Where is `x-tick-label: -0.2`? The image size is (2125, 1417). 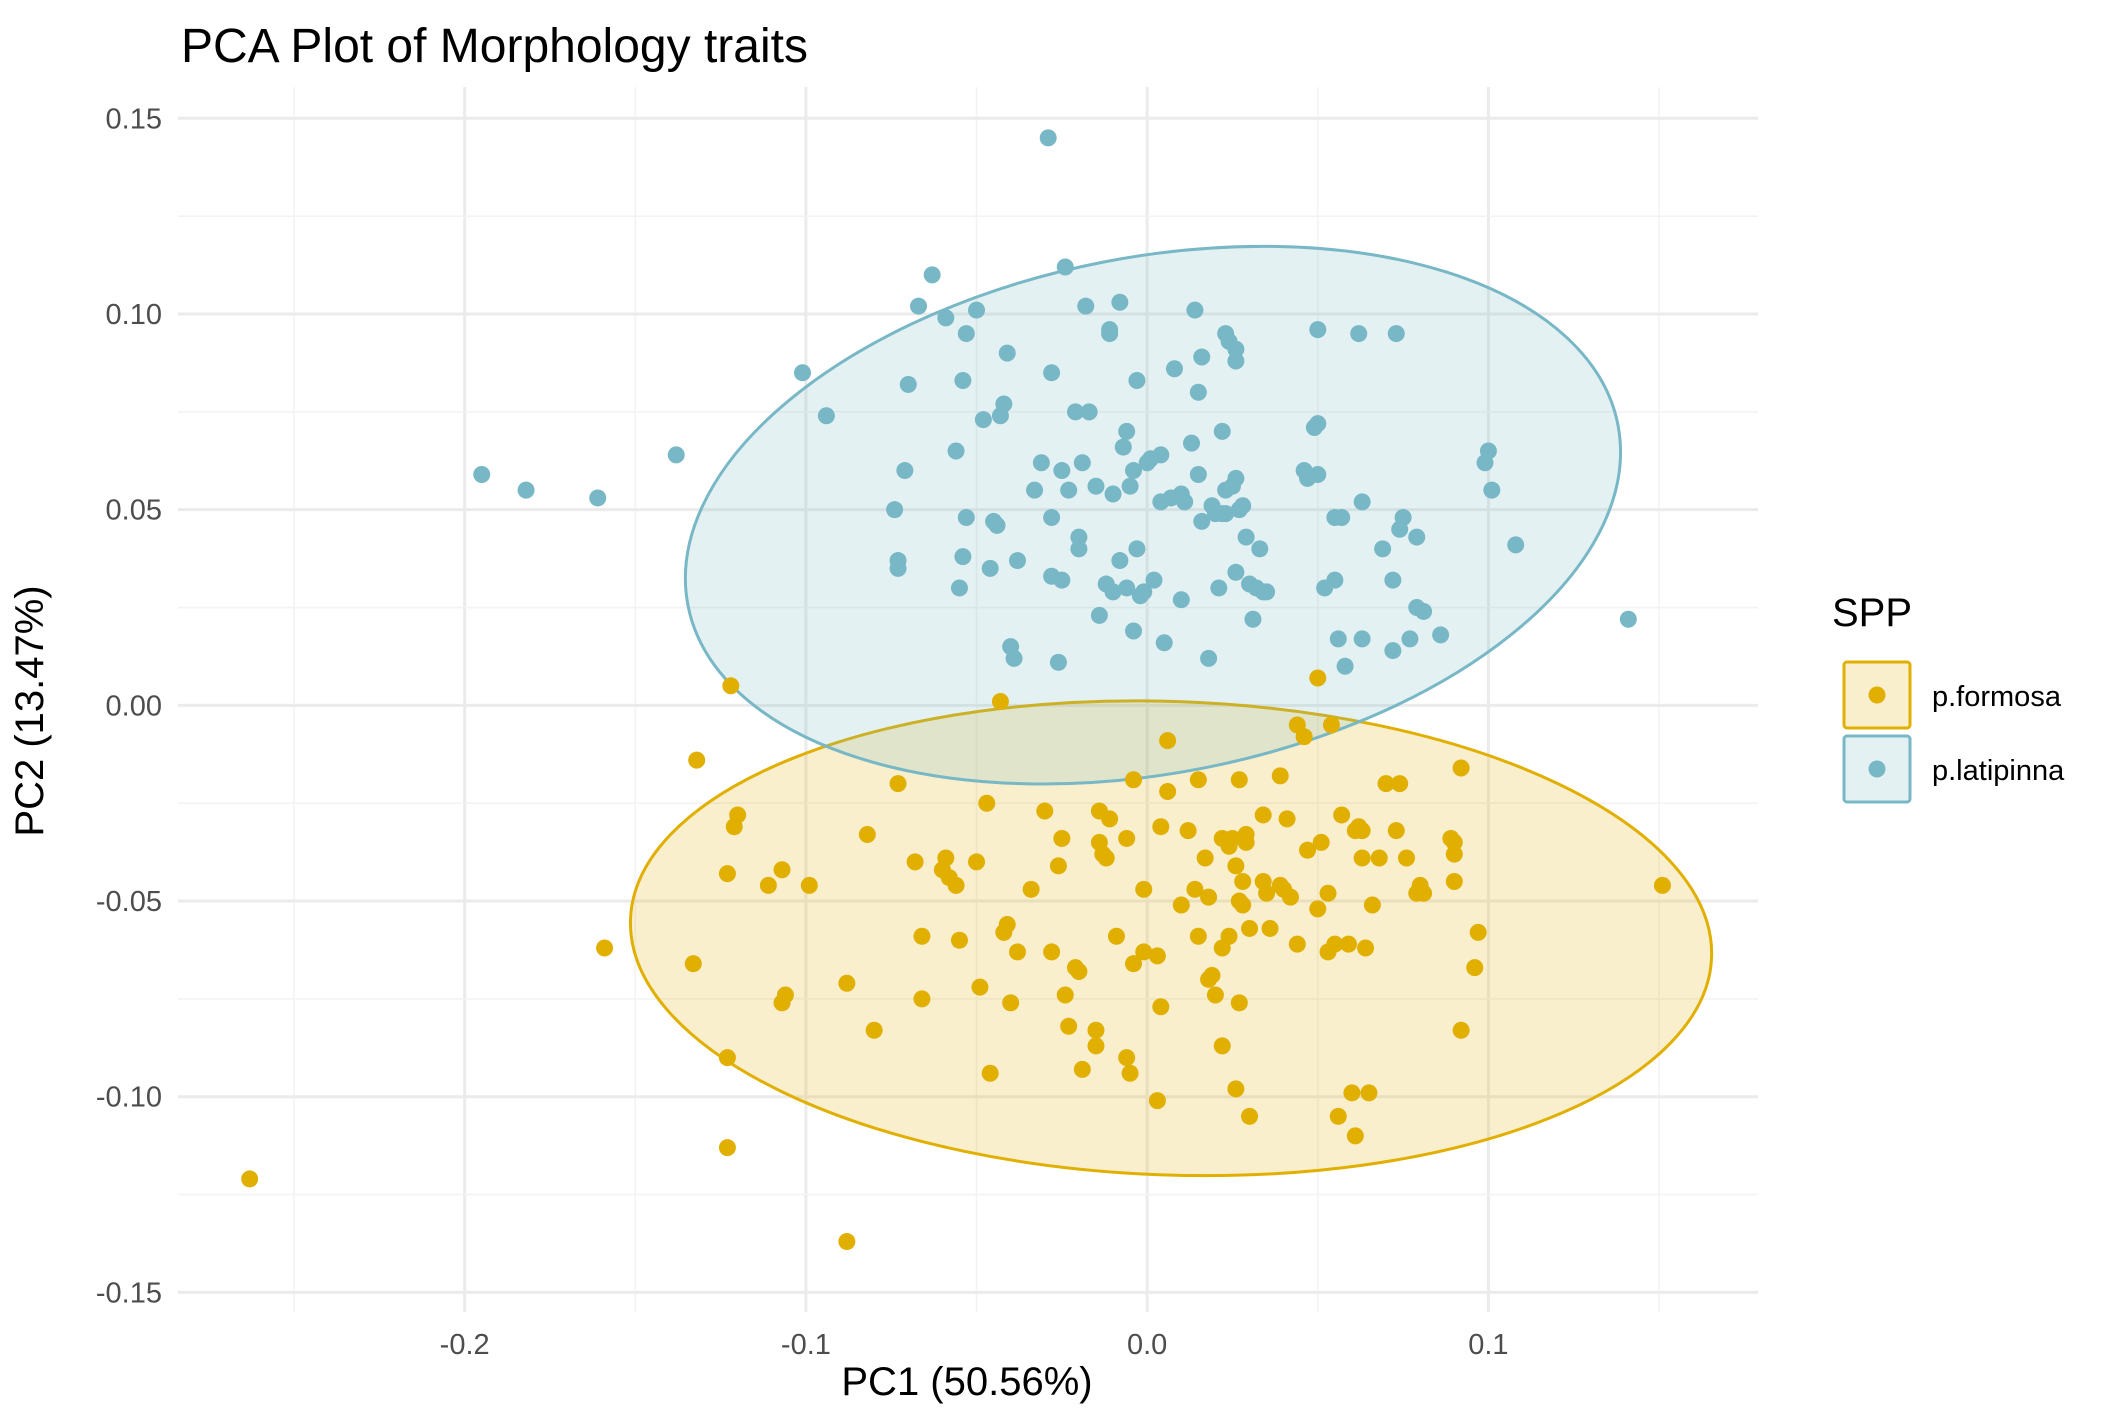
x-tick-label: -0.2 is located at coordinates (465, 1345).